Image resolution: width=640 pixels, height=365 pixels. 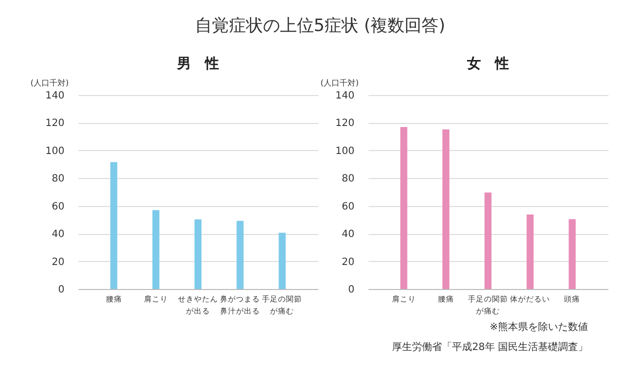 What do you see at coordinates (538, 327) in the screenshot?
I see `text: ※熊本県を除いた数値` at bounding box center [538, 327].